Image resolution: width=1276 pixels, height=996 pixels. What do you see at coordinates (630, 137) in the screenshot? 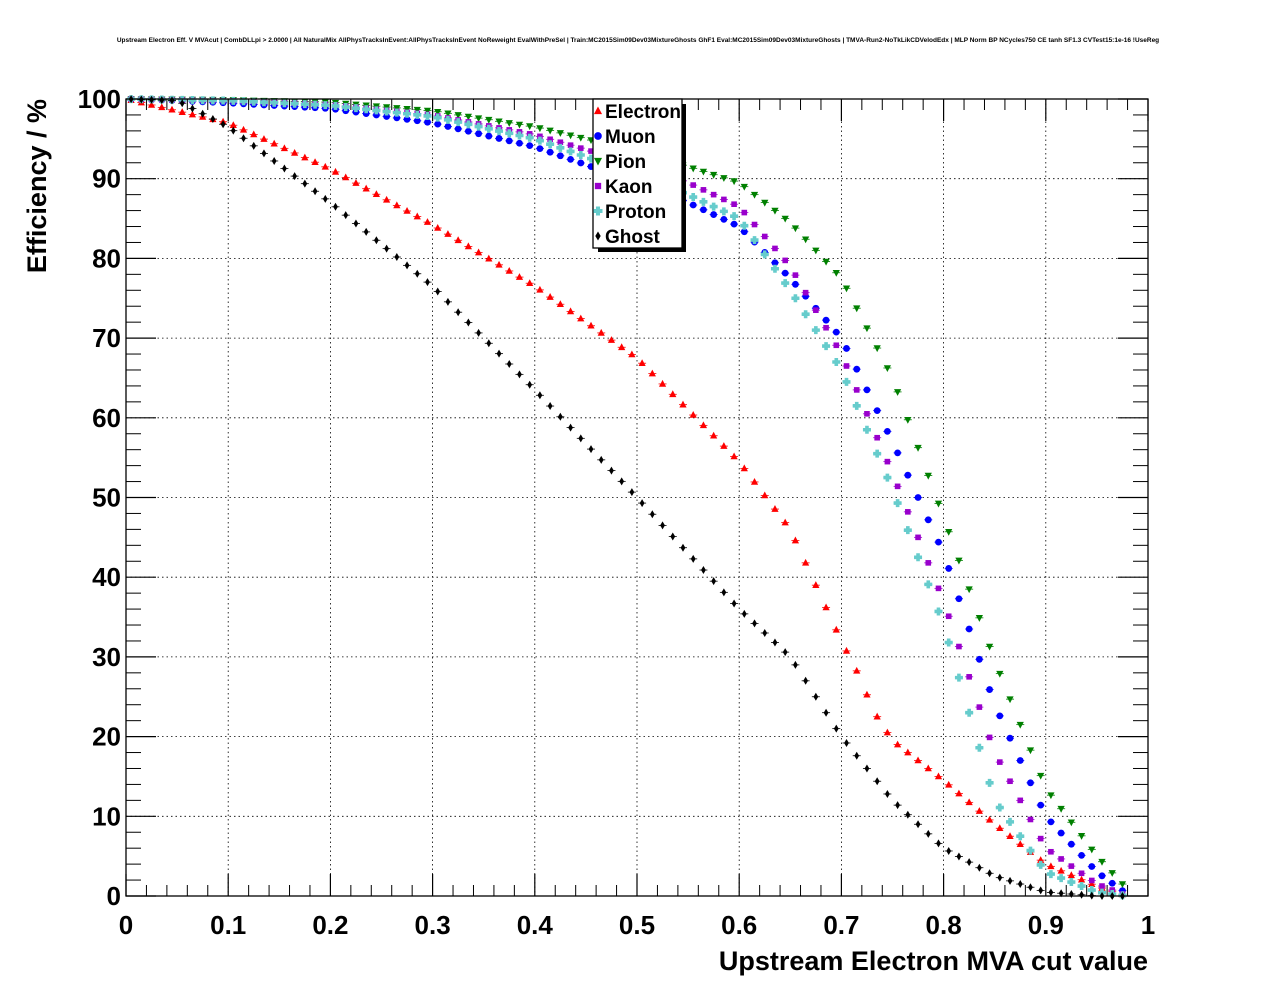
I see `legend-label-muon: Muon` at bounding box center [630, 137].